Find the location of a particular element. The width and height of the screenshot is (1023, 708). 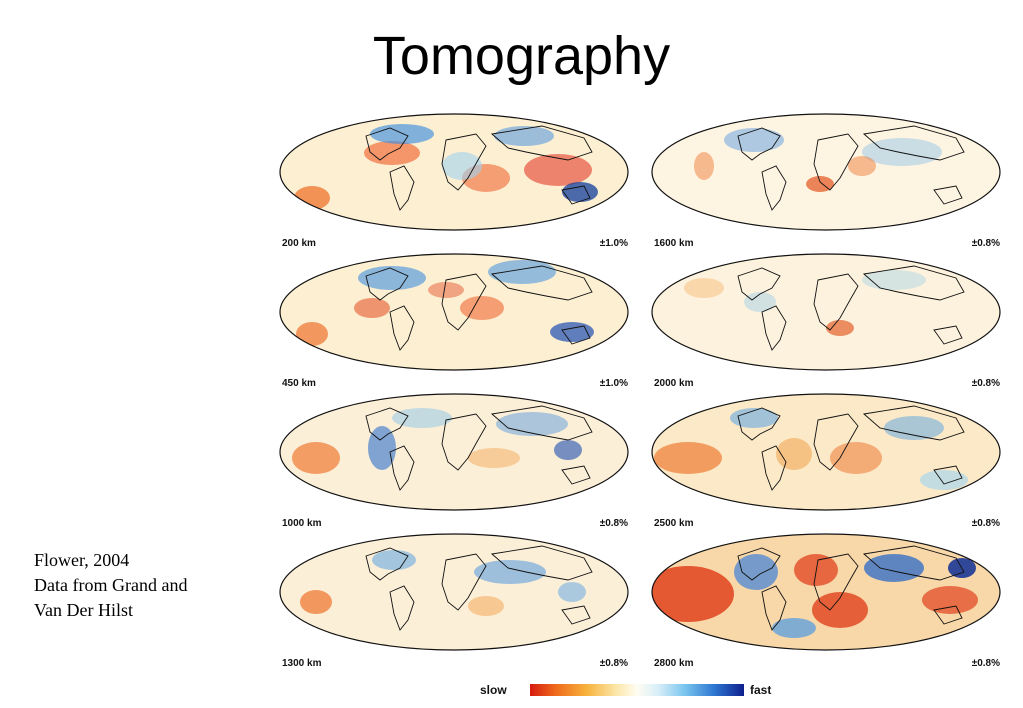

velocity-colorbar: slow fast is located at coordinates (630, 691).